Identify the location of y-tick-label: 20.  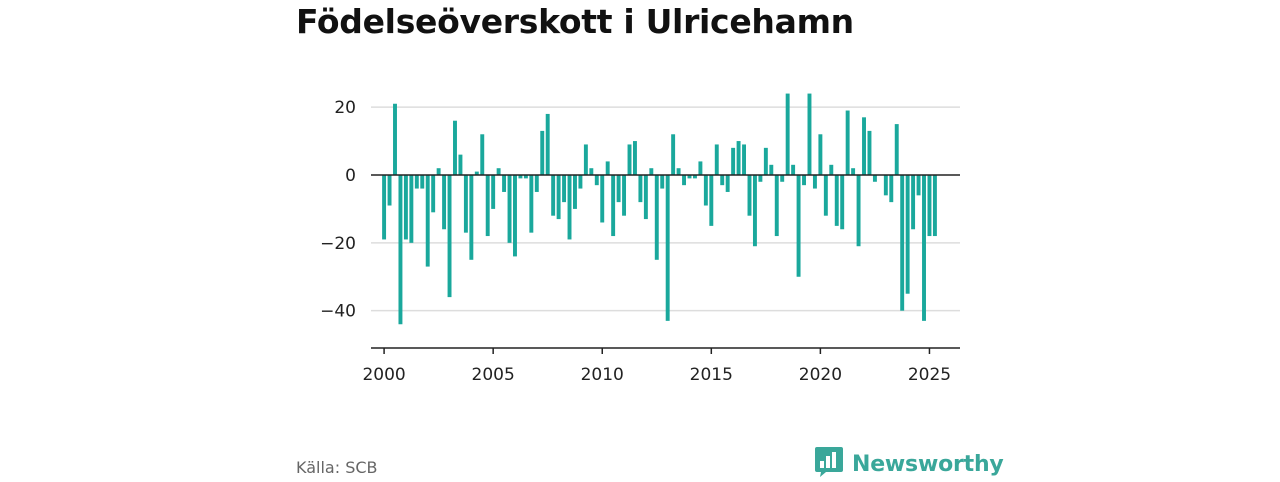
(345, 108).